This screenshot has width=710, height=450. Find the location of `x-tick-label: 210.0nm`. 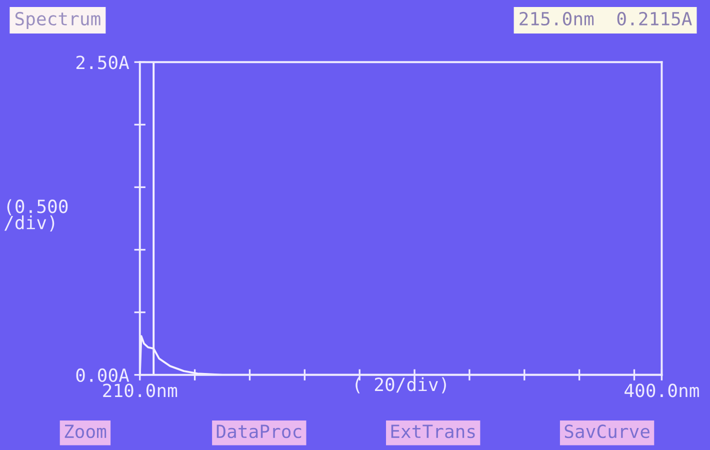

x-tick-label: 210.0nm is located at coordinates (140, 391).